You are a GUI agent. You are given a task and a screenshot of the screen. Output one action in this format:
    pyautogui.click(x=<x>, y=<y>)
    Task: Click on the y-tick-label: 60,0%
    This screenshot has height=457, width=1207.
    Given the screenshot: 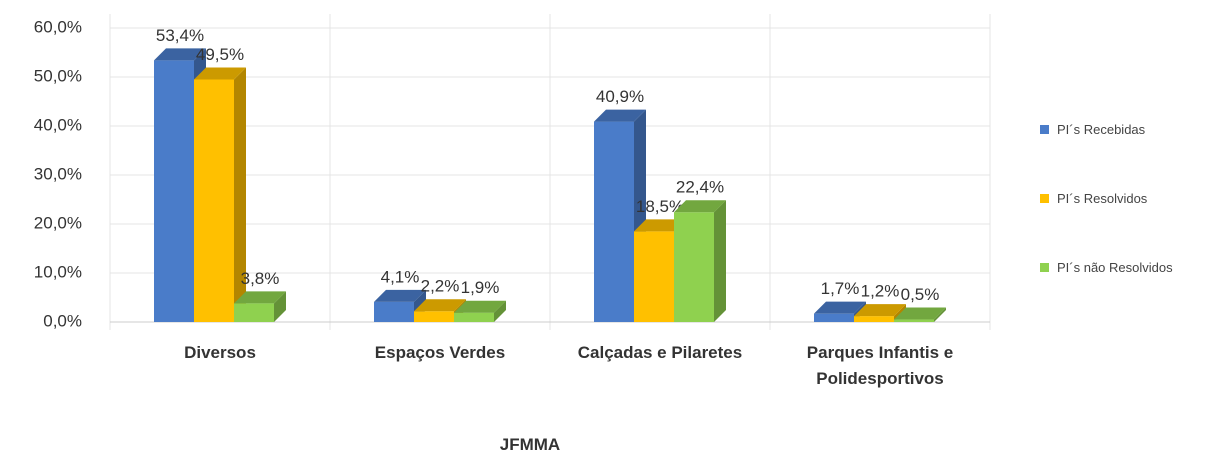 What is the action you would take?
    pyautogui.click(x=58, y=26)
    